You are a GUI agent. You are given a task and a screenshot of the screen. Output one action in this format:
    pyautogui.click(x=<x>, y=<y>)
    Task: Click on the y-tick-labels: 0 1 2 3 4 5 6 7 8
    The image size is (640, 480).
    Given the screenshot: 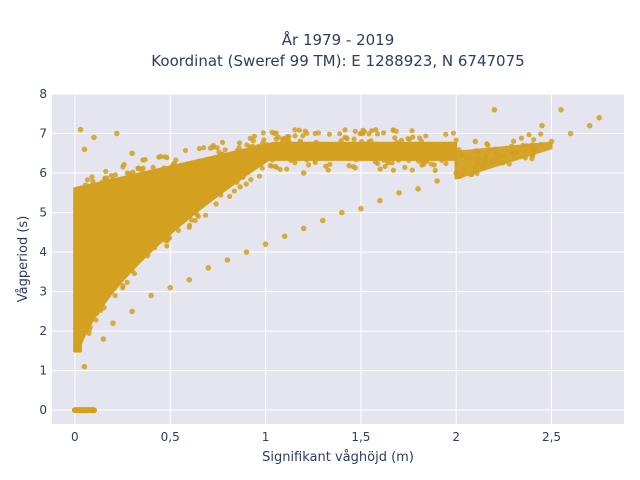 What is the action you would take?
    pyautogui.click(x=43, y=252)
    